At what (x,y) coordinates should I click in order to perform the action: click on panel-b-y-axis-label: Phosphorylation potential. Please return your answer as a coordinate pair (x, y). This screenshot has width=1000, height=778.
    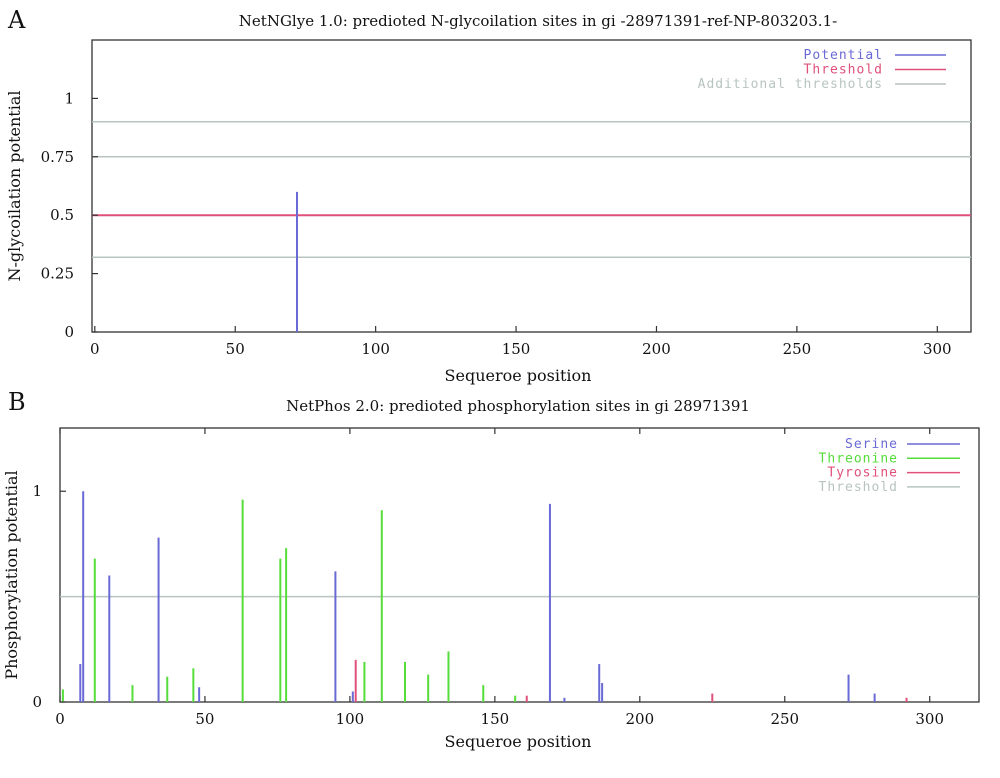
    Looking at the image, I should click on (11, 574).